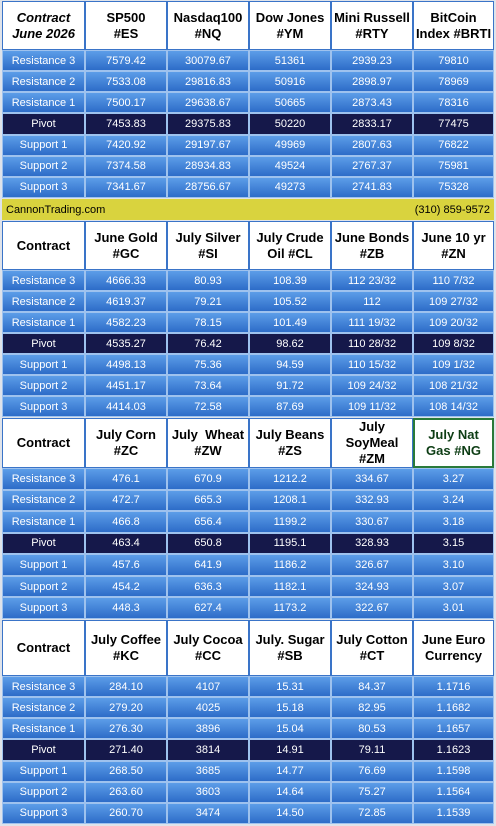 The height and width of the screenshot is (826, 496). I want to click on value-cell: 650.8, so click(208, 543).